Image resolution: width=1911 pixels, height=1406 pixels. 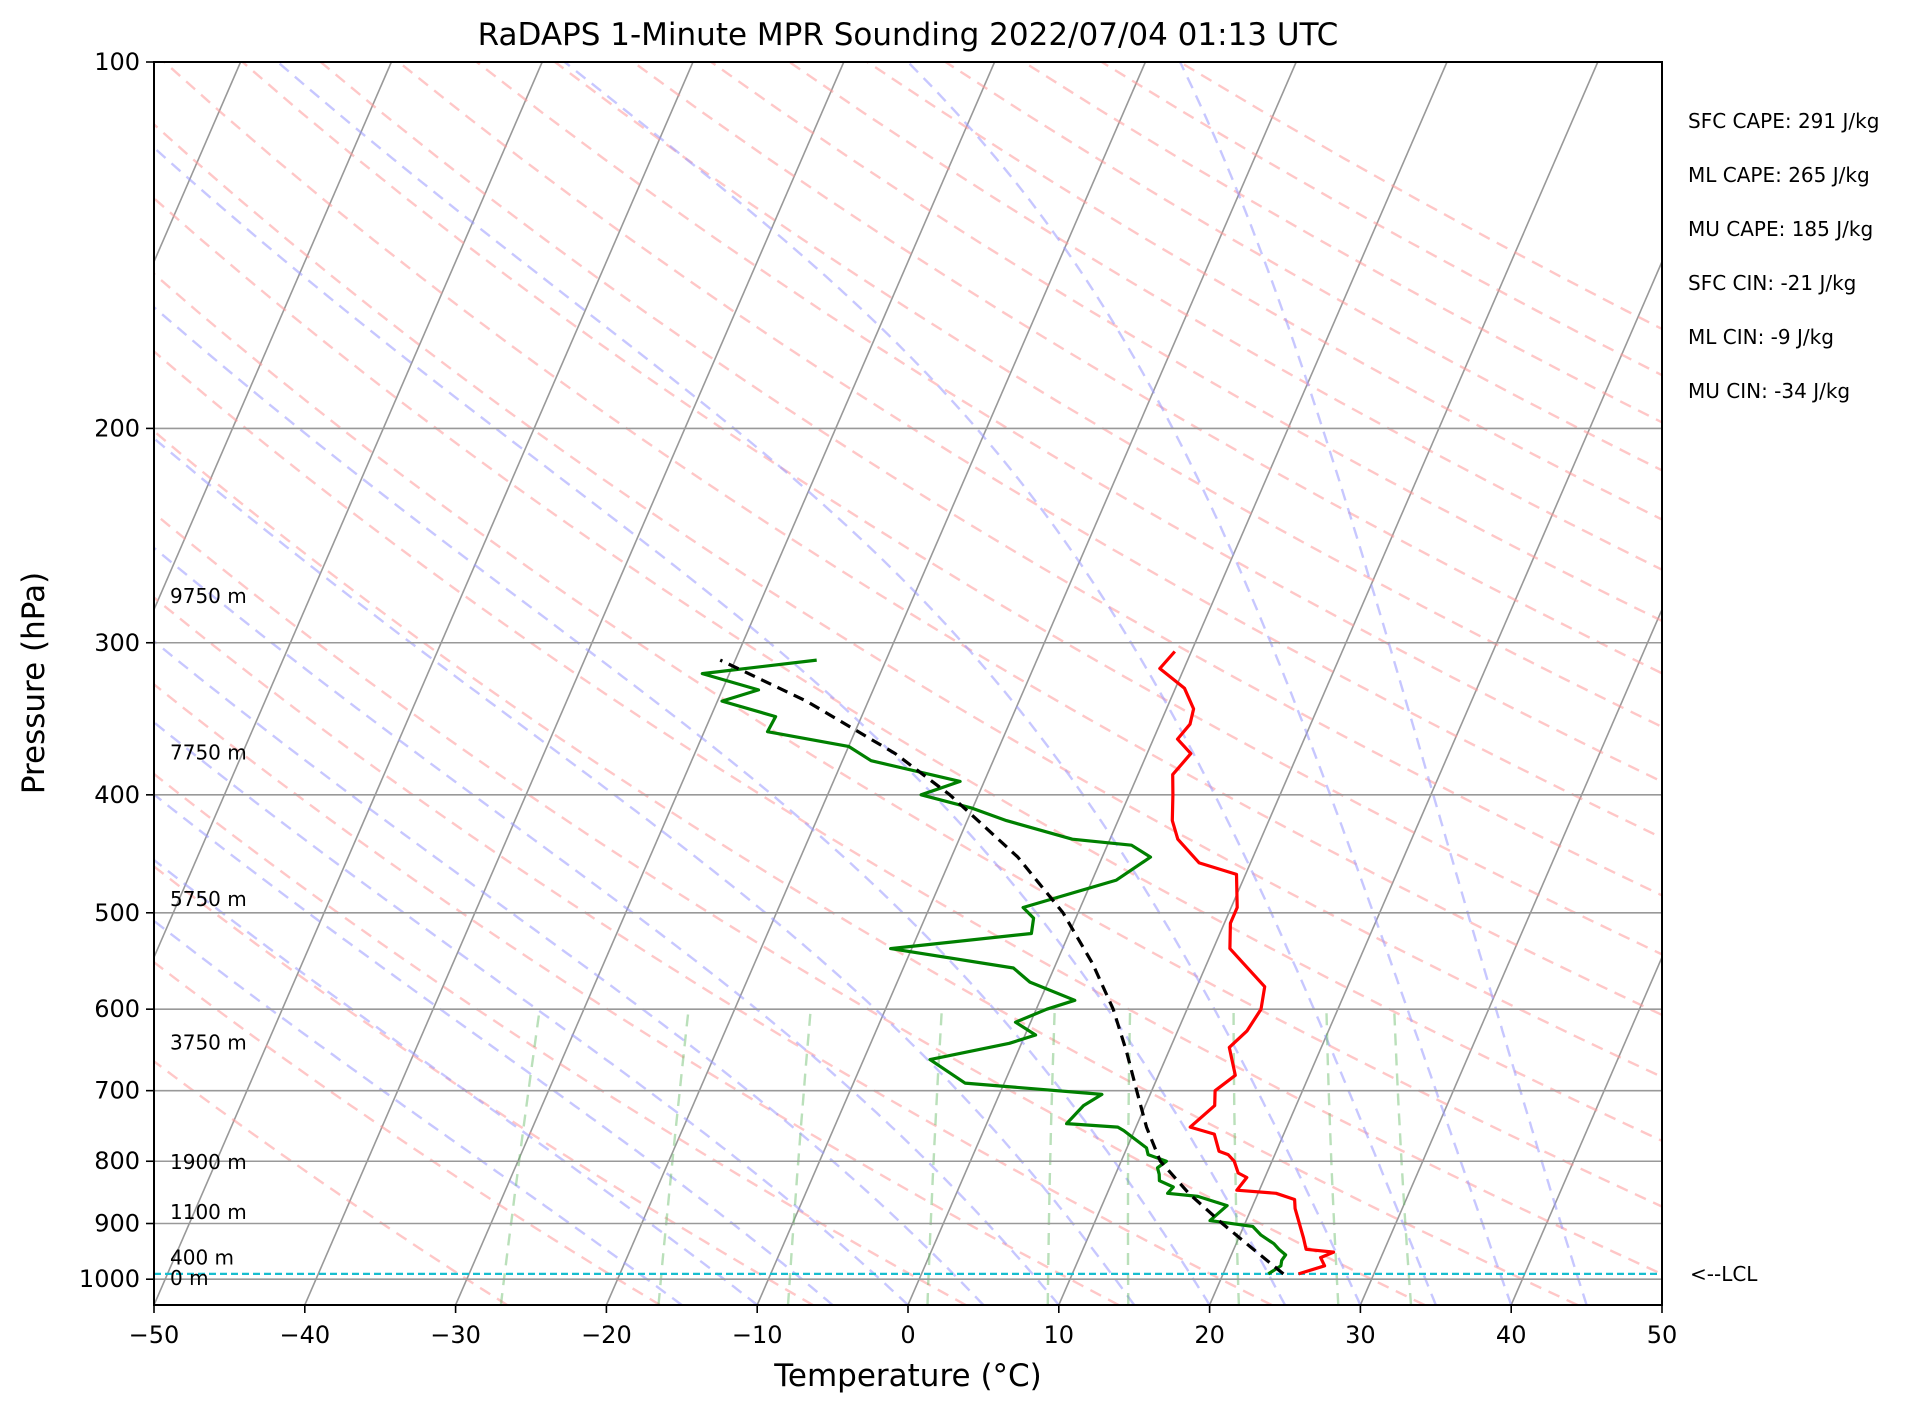 I want to click on x-tick-label: −50, so click(x=154, y=1335).